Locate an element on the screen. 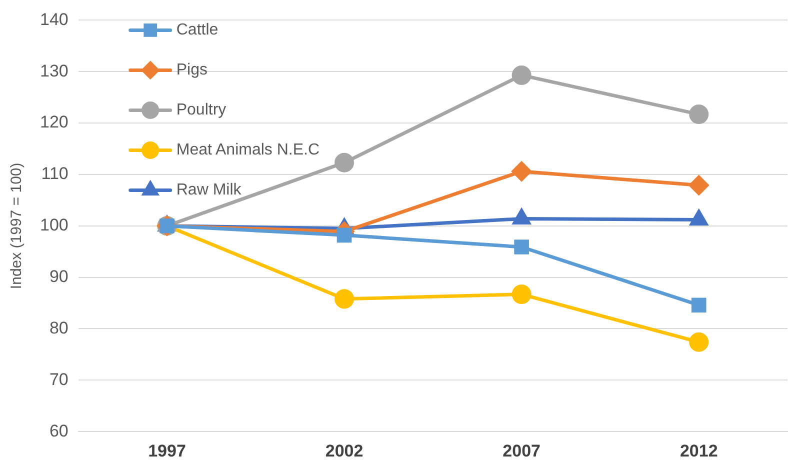 This screenshot has width=799, height=476. y-tick-label: 130 is located at coordinates (54, 70).